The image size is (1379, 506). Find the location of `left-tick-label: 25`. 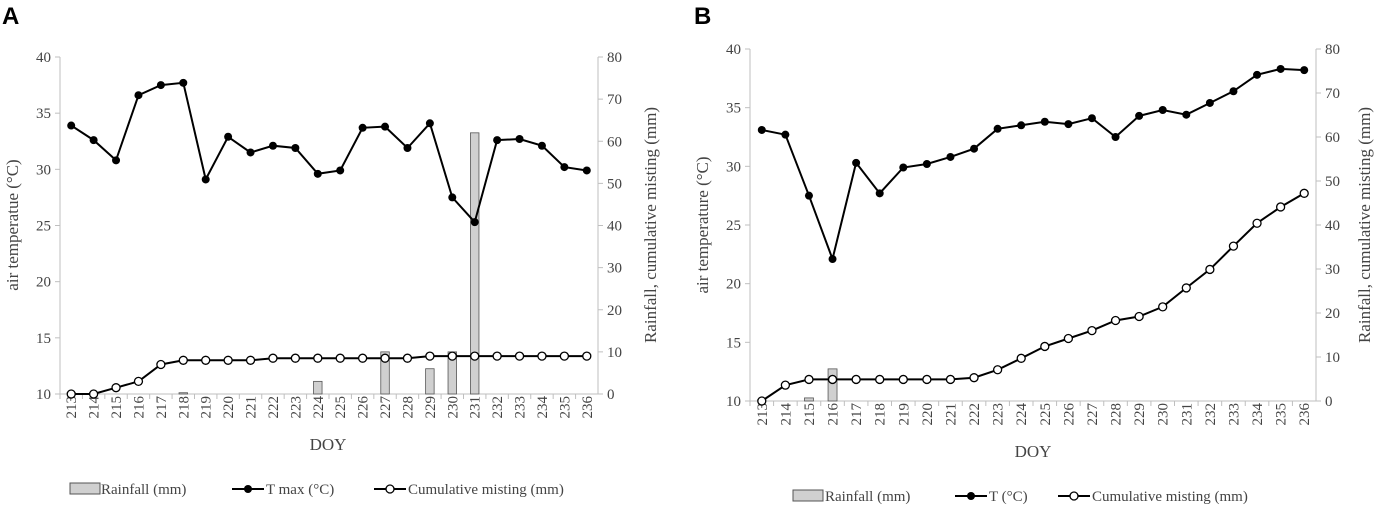

left-tick-label: 25 is located at coordinates (733, 226).